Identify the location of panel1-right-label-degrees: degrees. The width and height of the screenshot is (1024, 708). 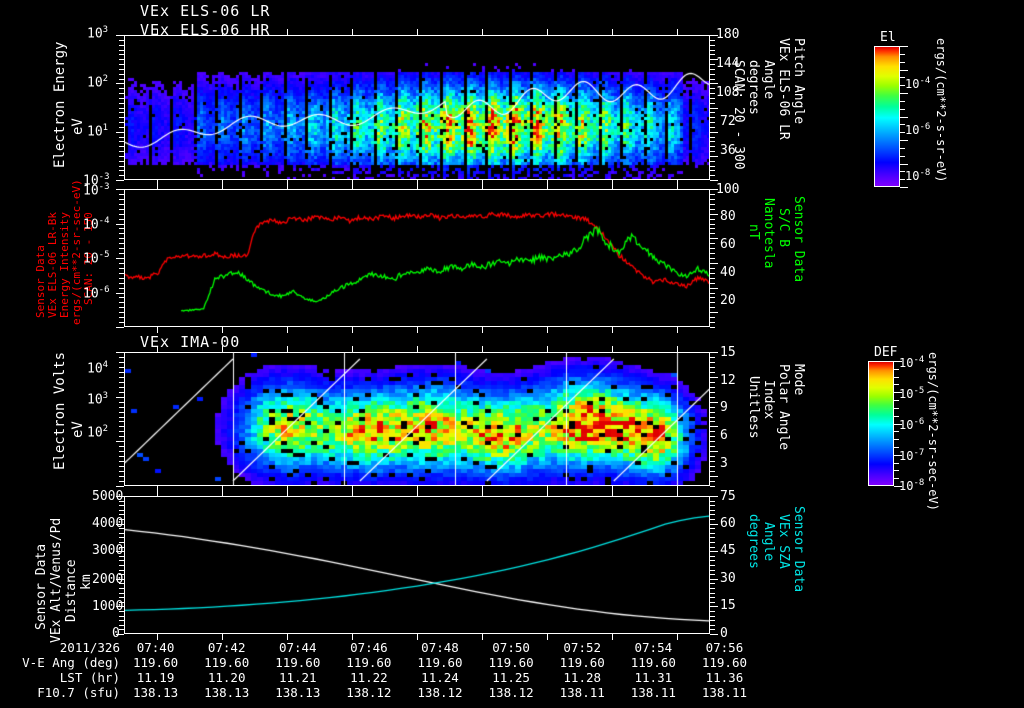
(753, 87).